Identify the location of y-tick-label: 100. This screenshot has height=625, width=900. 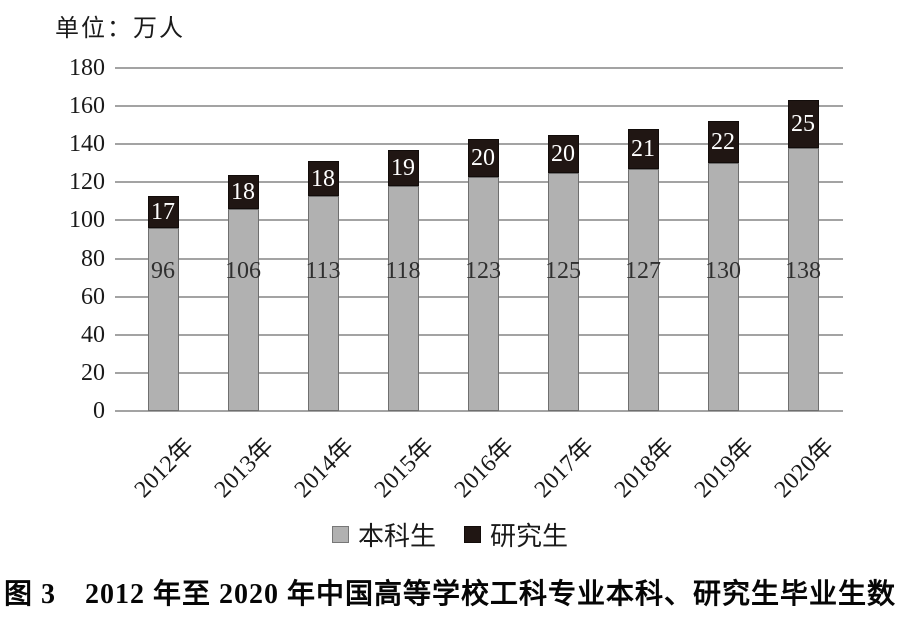
(87, 220).